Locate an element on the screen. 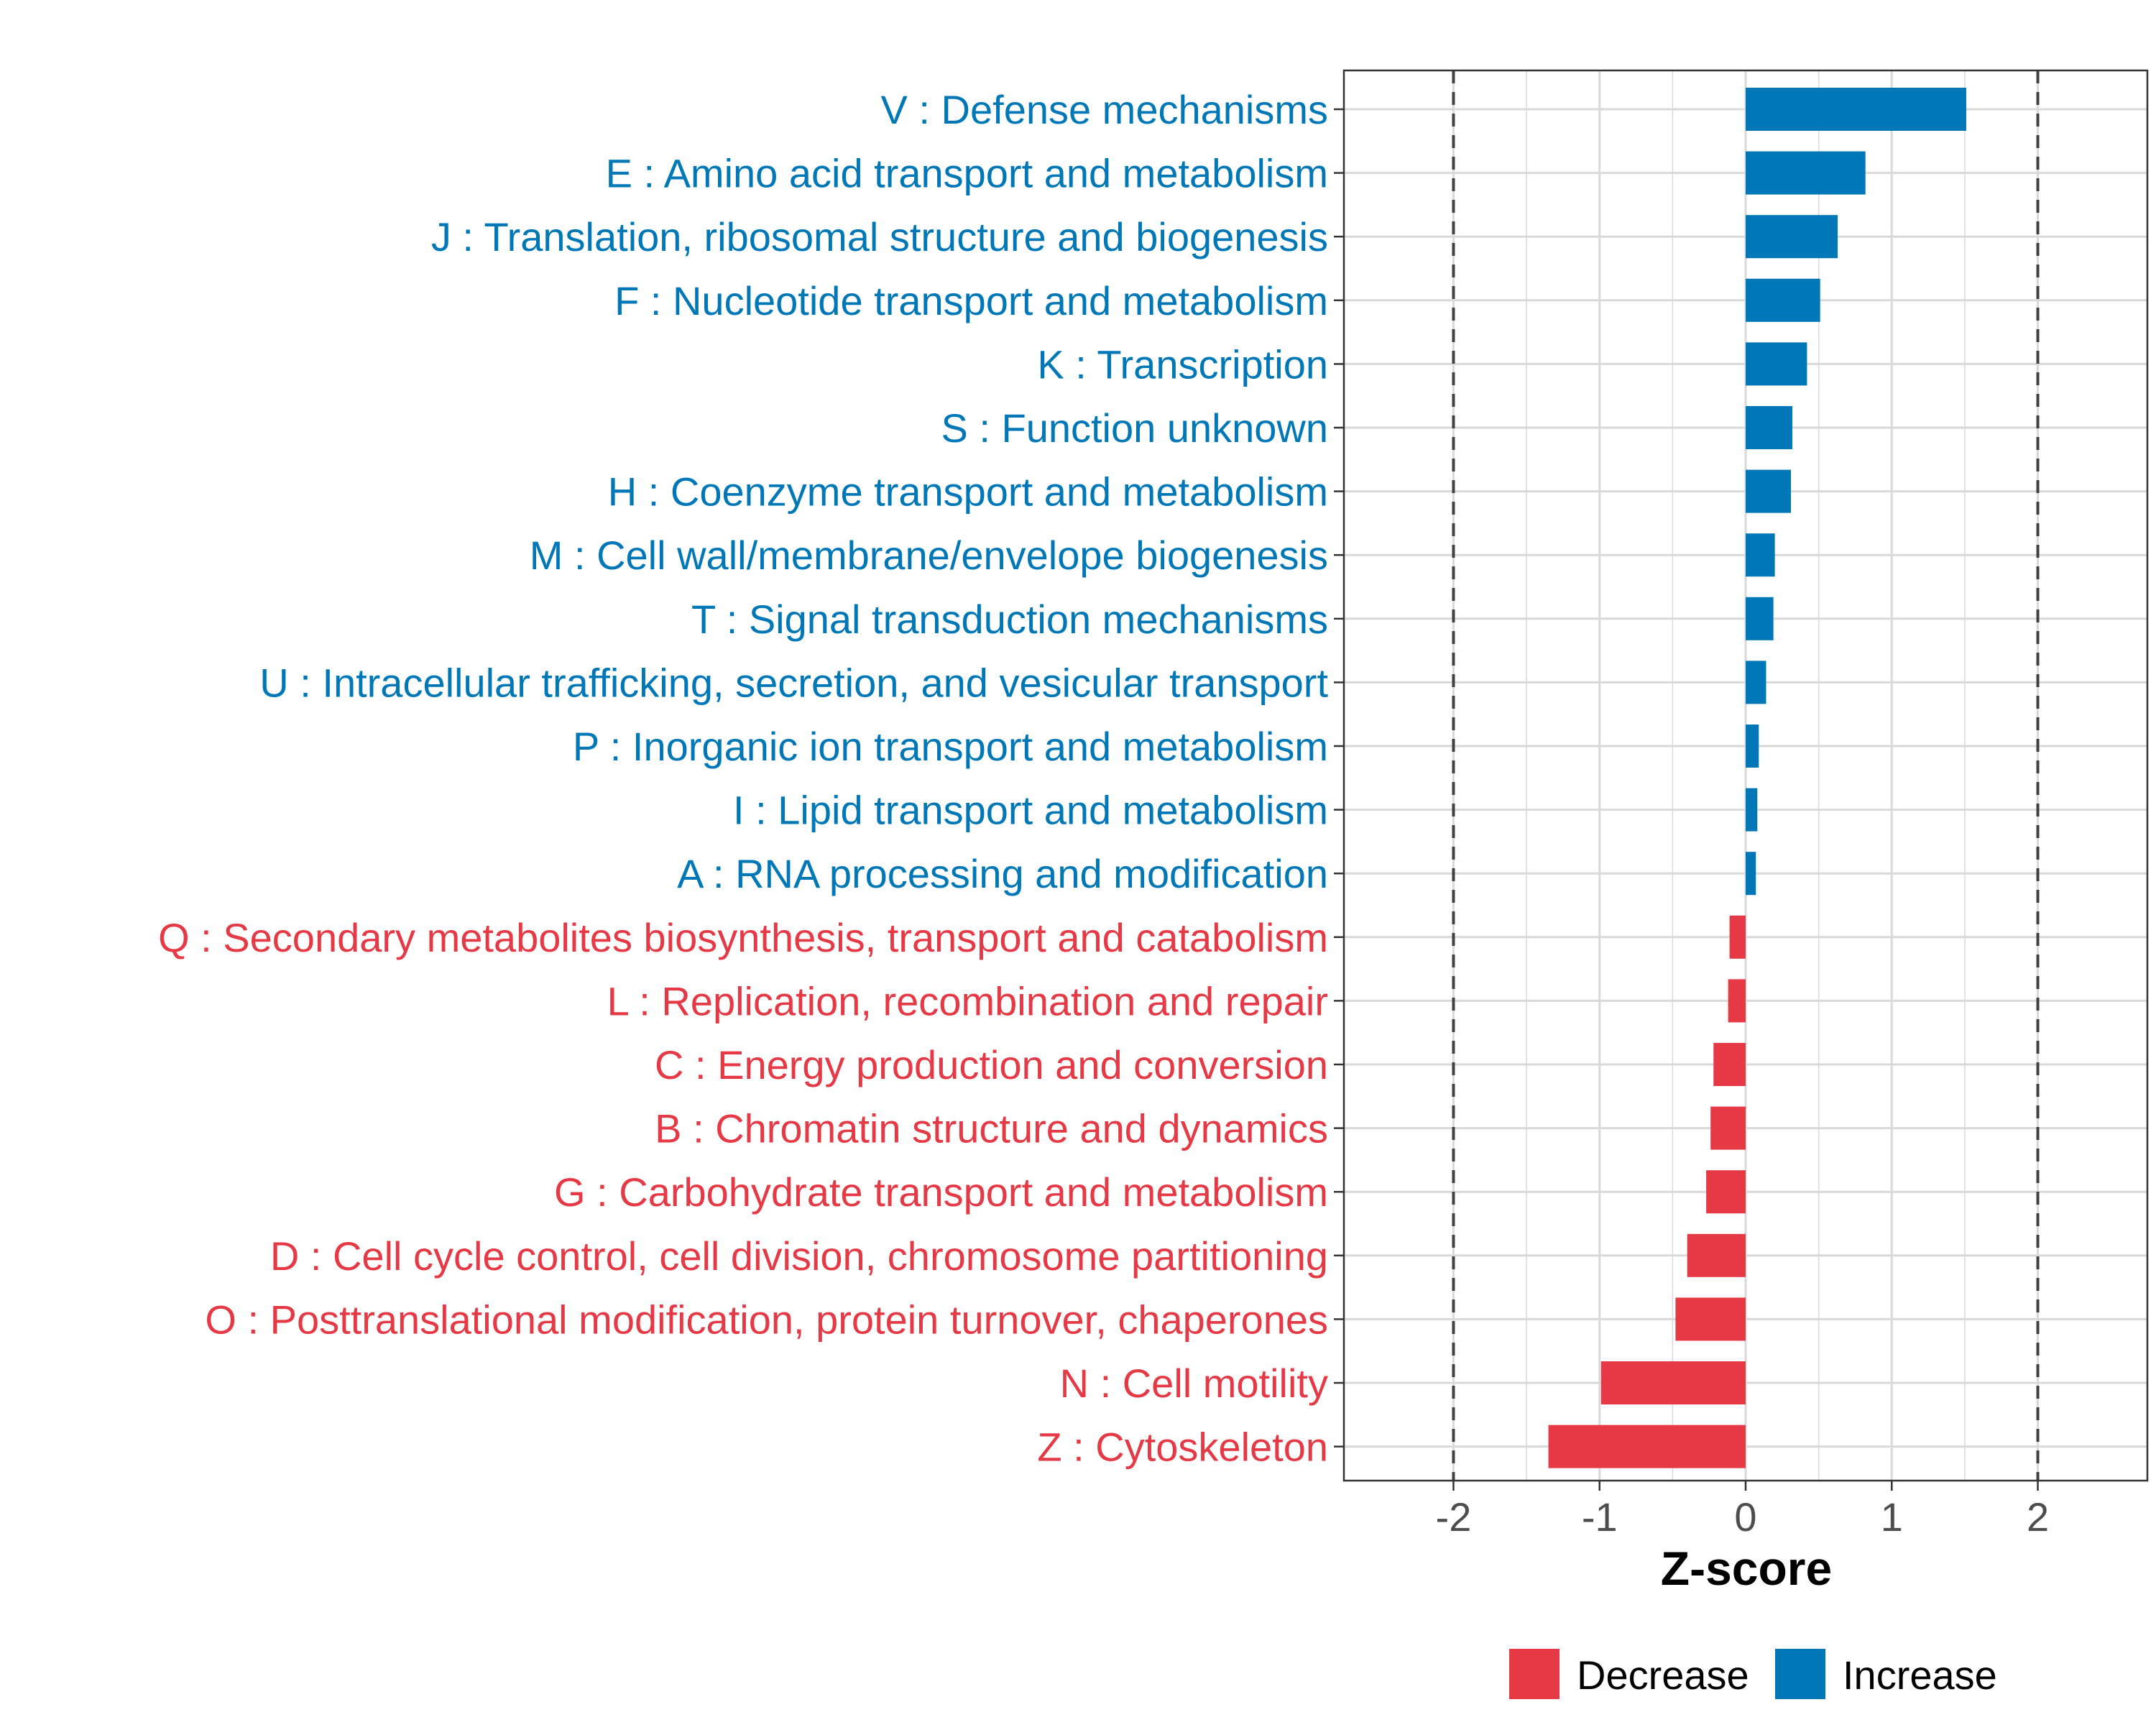  x-tick-layer: -2 -1 0 1 2 is located at coordinates (1743, 1510).